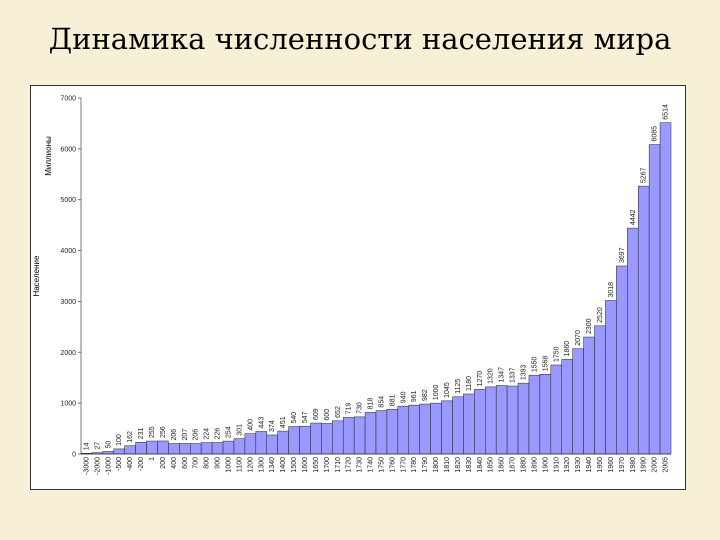  What do you see at coordinates (545, 364) in the screenshot?
I see `value-label: 1568` at bounding box center [545, 364].